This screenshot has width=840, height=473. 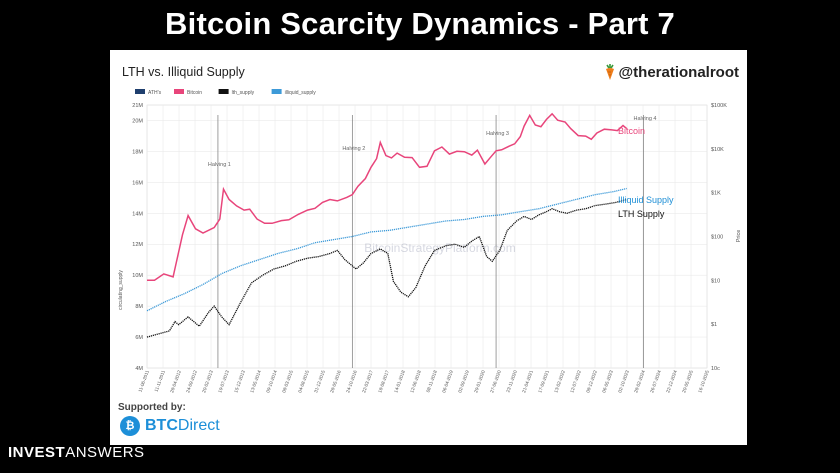 I want to click on x-tick-label: 28-04-2012, so click(x=175, y=381).